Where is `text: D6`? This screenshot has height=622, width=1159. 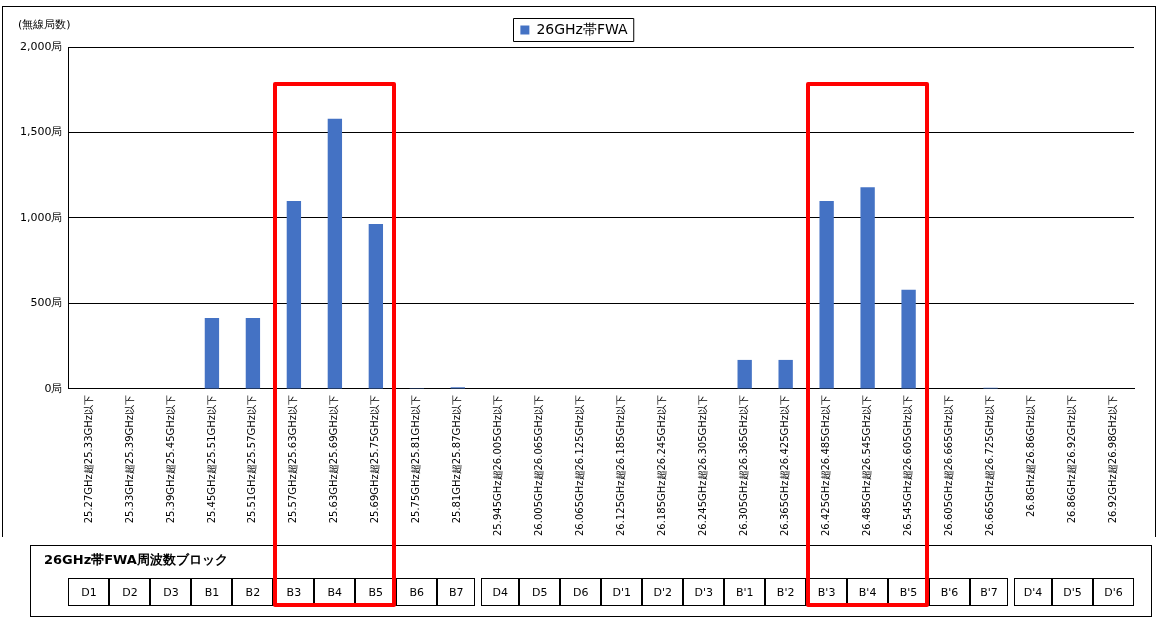 text: D6 is located at coordinates (581, 592).